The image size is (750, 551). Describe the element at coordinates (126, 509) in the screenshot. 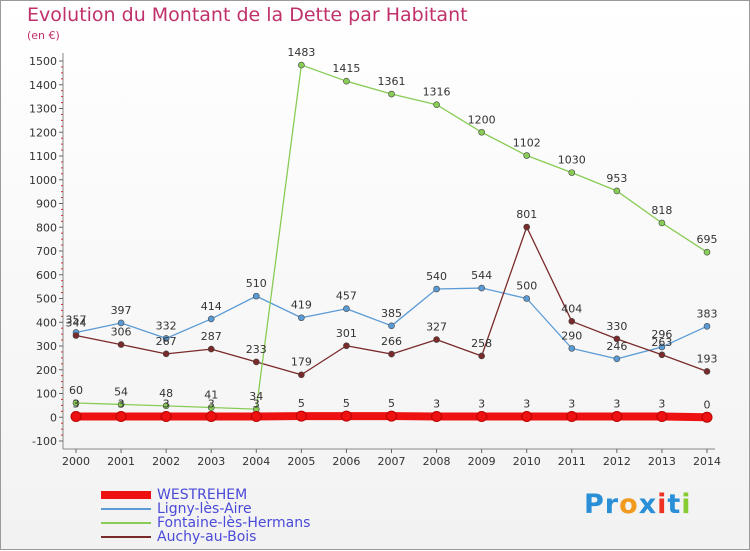

I see `legend-swatch-ligny` at that location.